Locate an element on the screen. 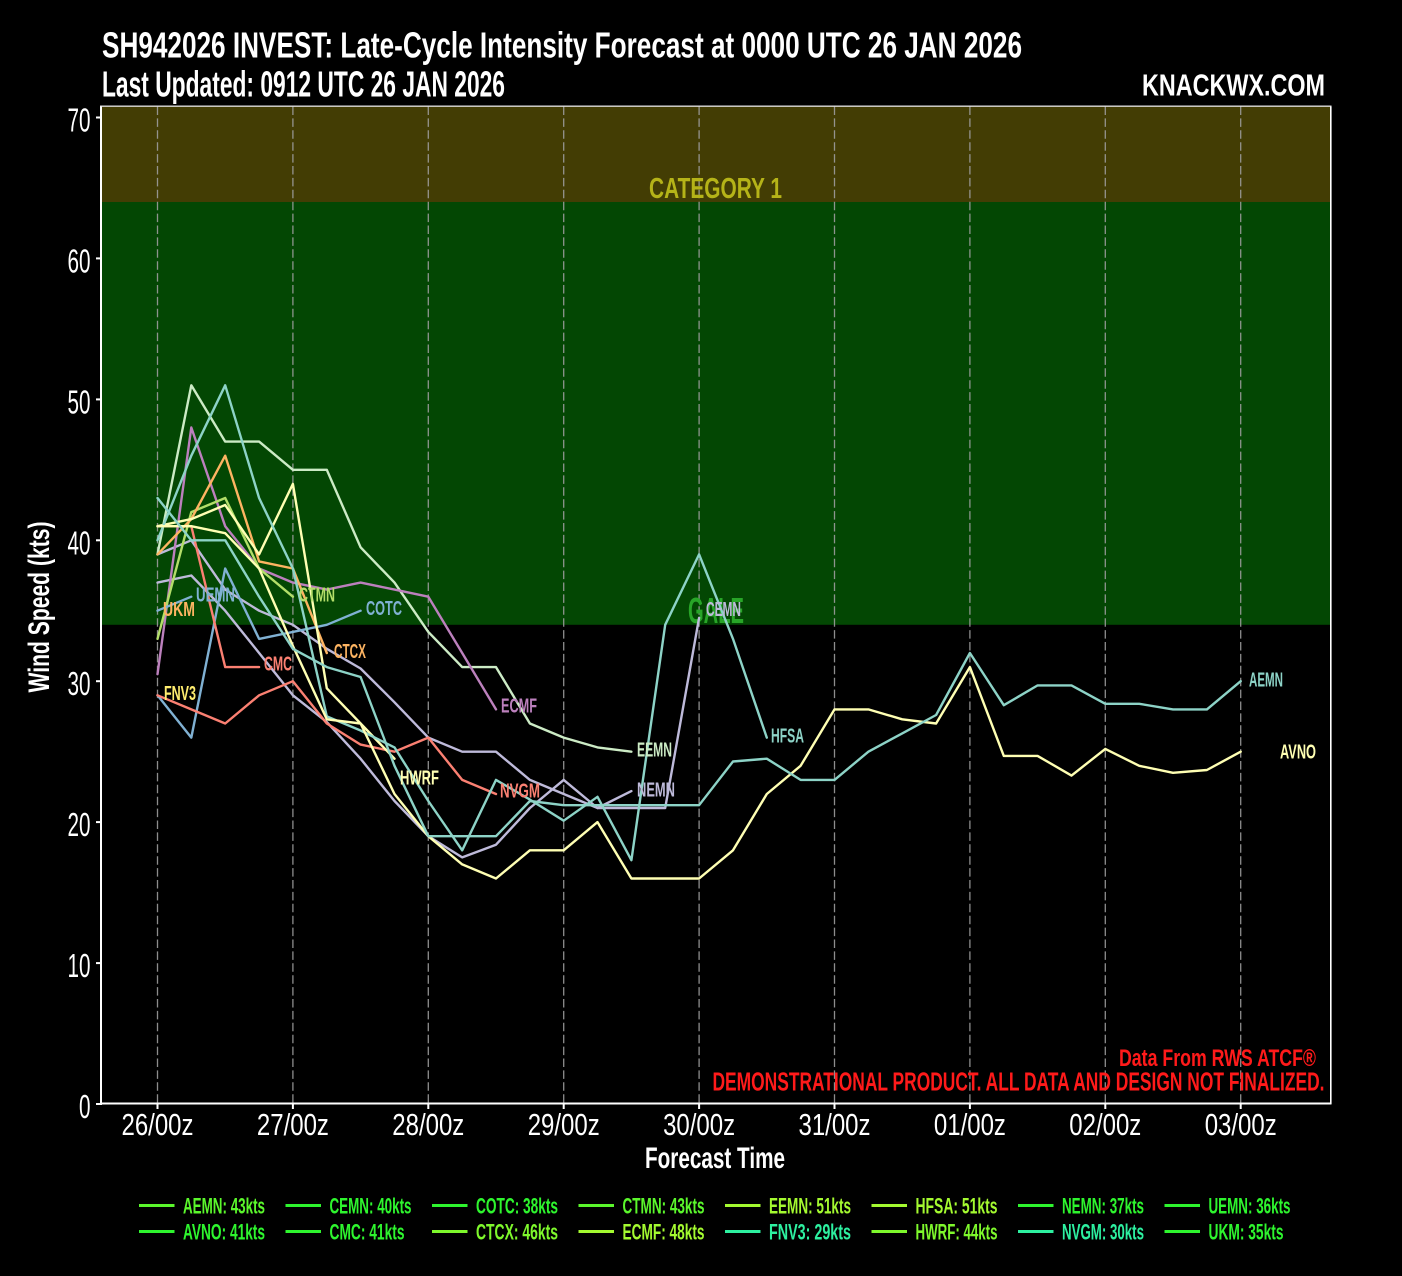 The width and height of the screenshot is (1402, 1276). svg-text: Wind Speed (kts) is located at coordinates (39, 607).